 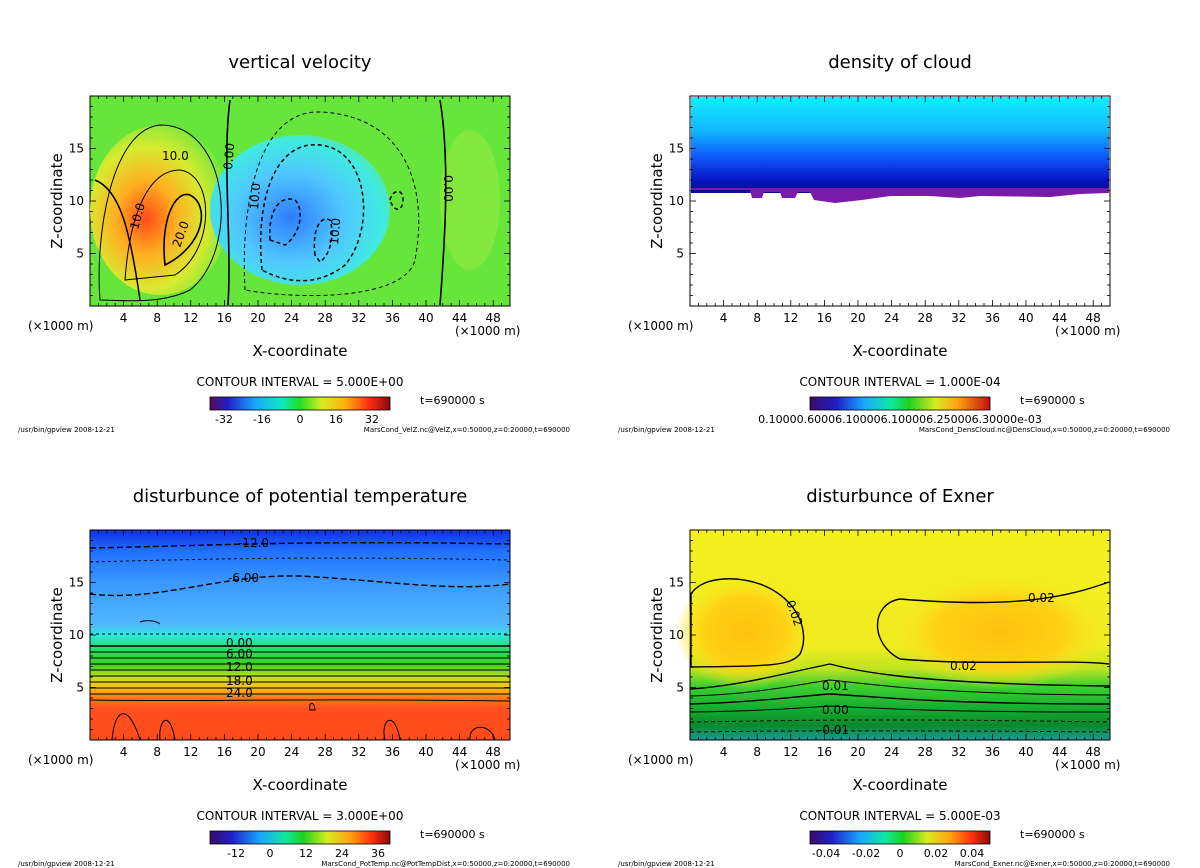 I want to click on contour-label: 24.0, so click(x=239, y=693).